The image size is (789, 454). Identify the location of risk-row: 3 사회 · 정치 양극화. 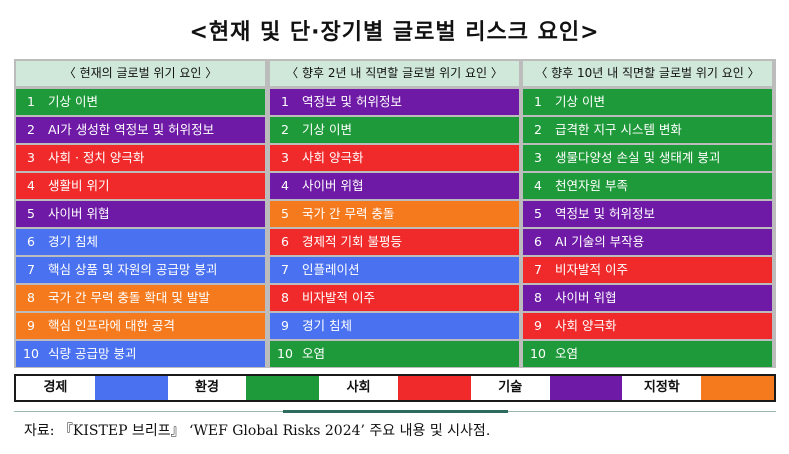
(140, 158).